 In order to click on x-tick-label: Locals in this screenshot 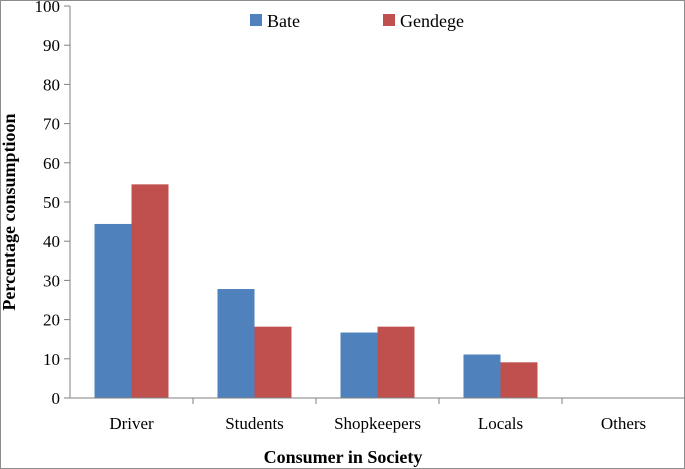, I will do `click(500, 423)`.